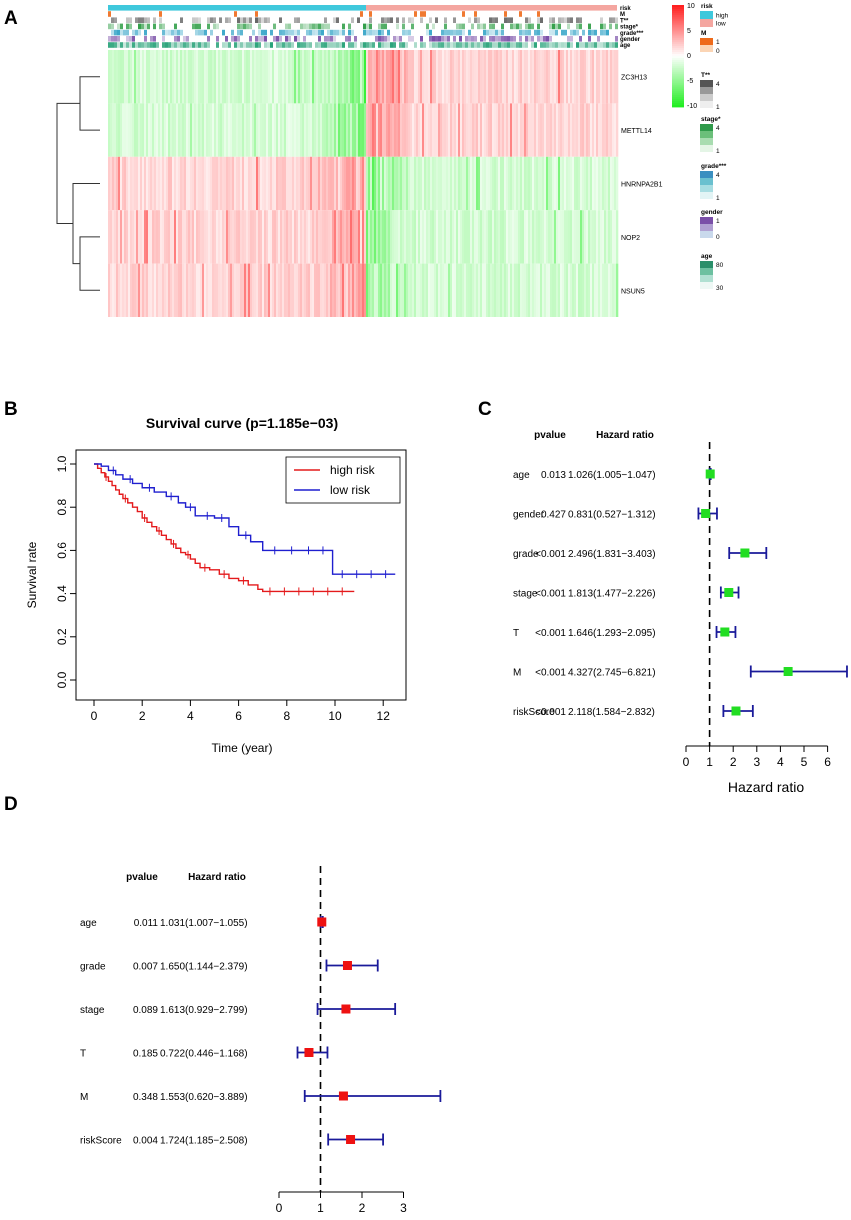  Describe the element at coordinates (534, 712) in the screenshot. I see `row-label: riskScore` at that location.